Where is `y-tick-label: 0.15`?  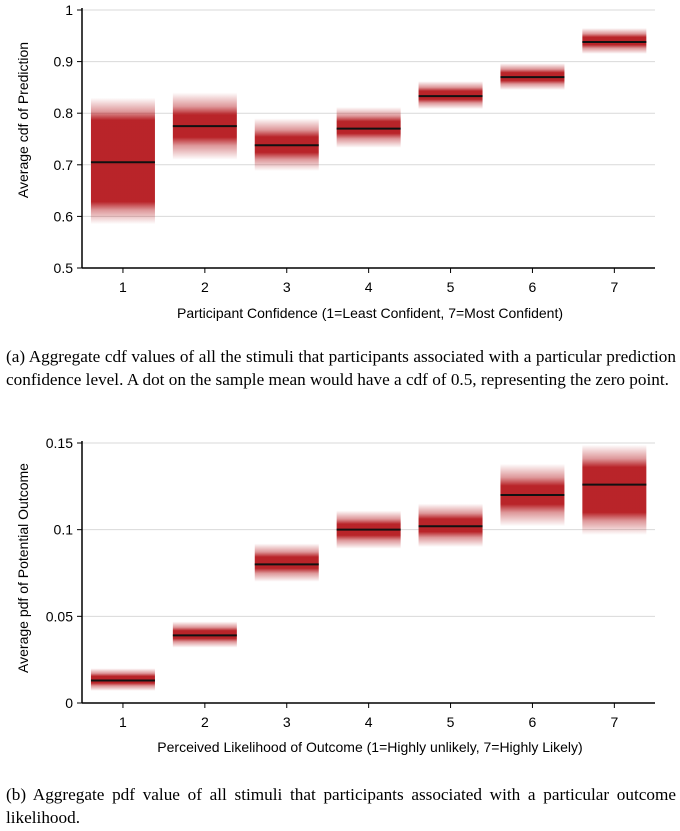
y-tick-label: 0.15 is located at coordinates (59, 443).